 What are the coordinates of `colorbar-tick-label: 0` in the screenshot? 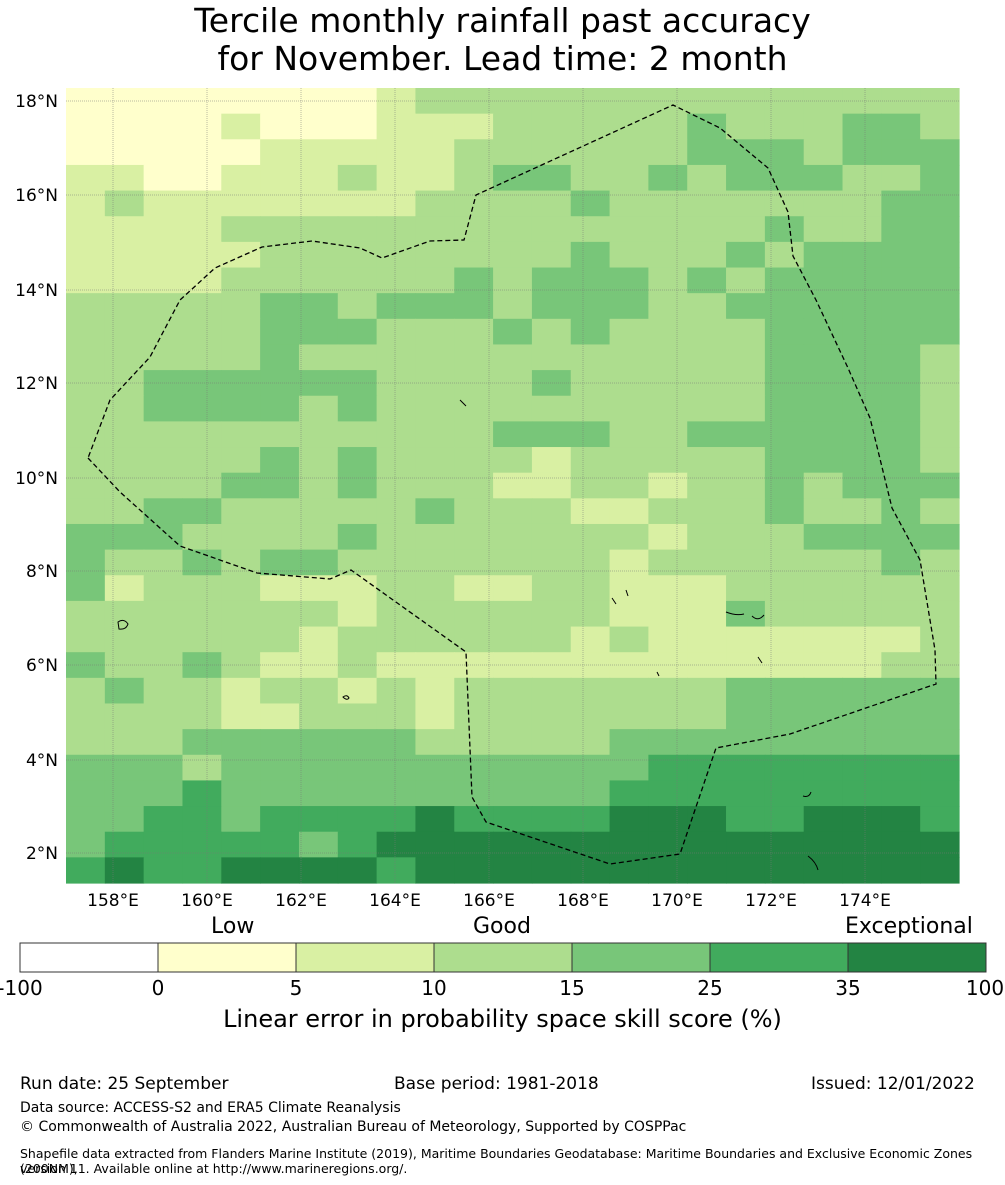 It's located at (158, 988).